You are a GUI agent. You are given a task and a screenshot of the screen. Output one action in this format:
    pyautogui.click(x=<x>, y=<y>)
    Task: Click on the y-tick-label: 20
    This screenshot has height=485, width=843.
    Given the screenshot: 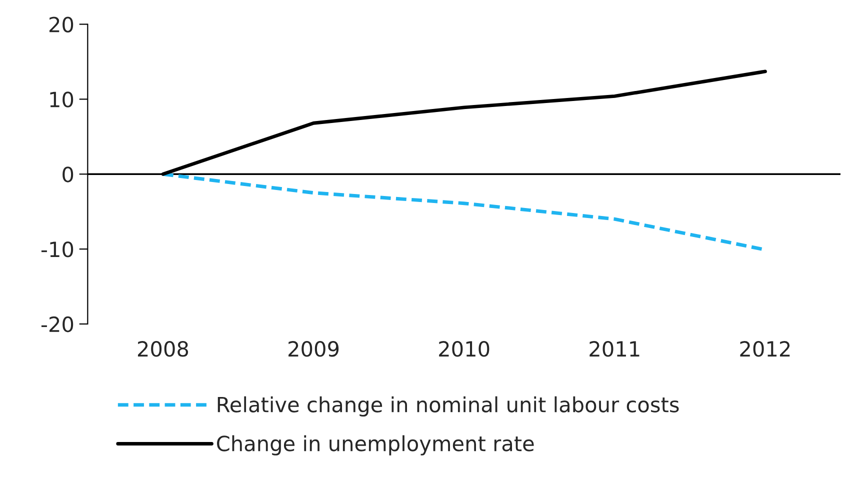 What is the action you would take?
    pyautogui.click(x=61, y=24)
    